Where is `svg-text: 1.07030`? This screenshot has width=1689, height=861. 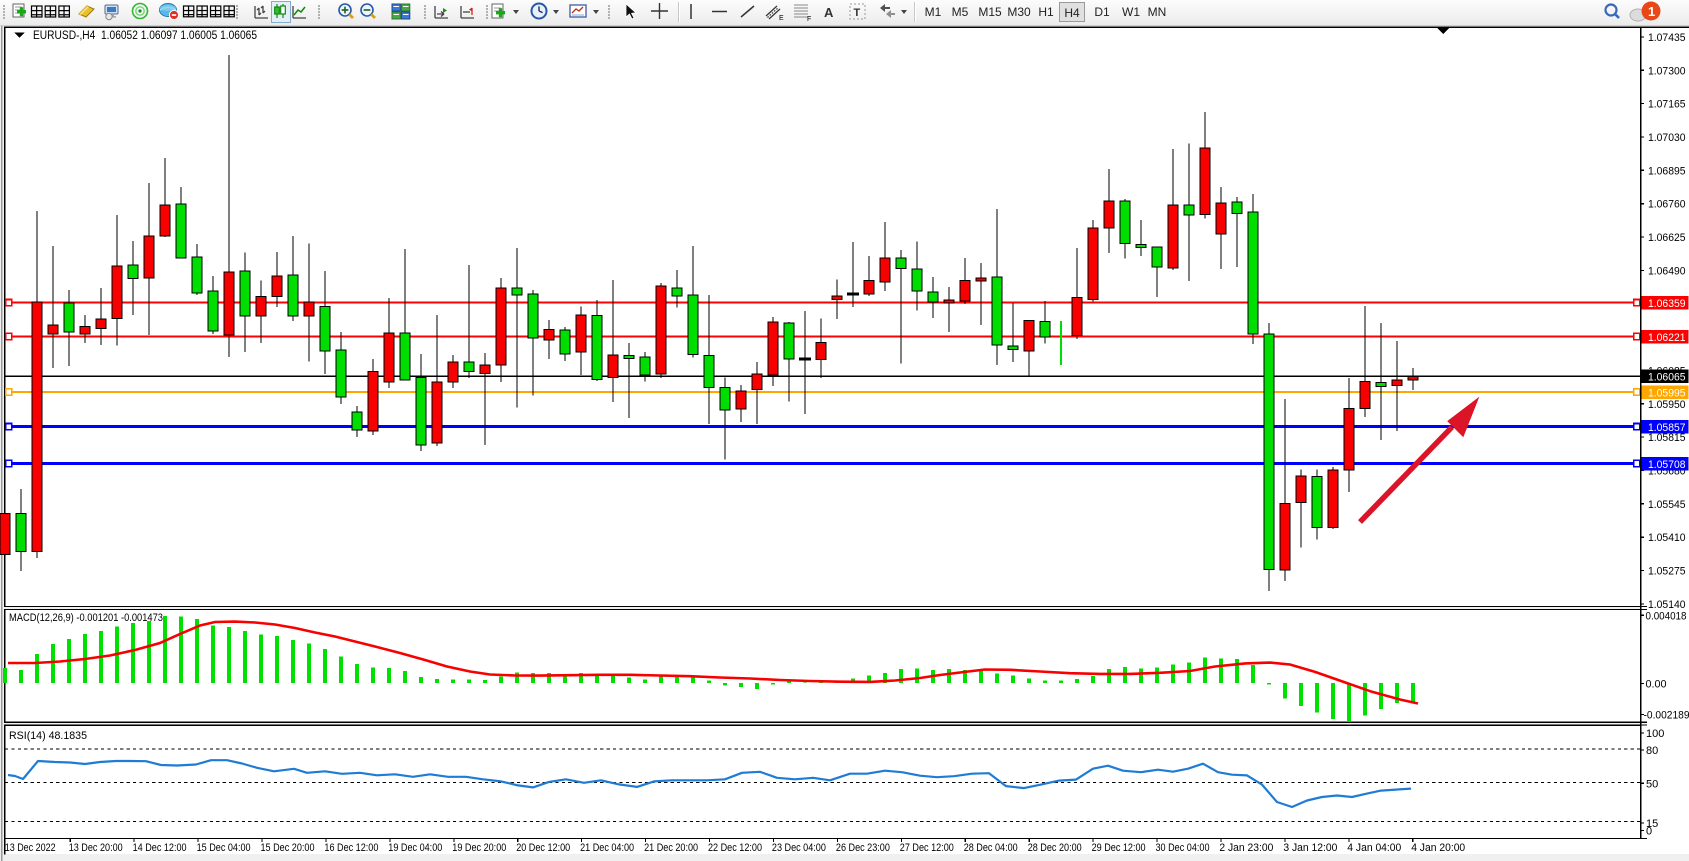 svg-text: 1.07030 is located at coordinates (1667, 138).